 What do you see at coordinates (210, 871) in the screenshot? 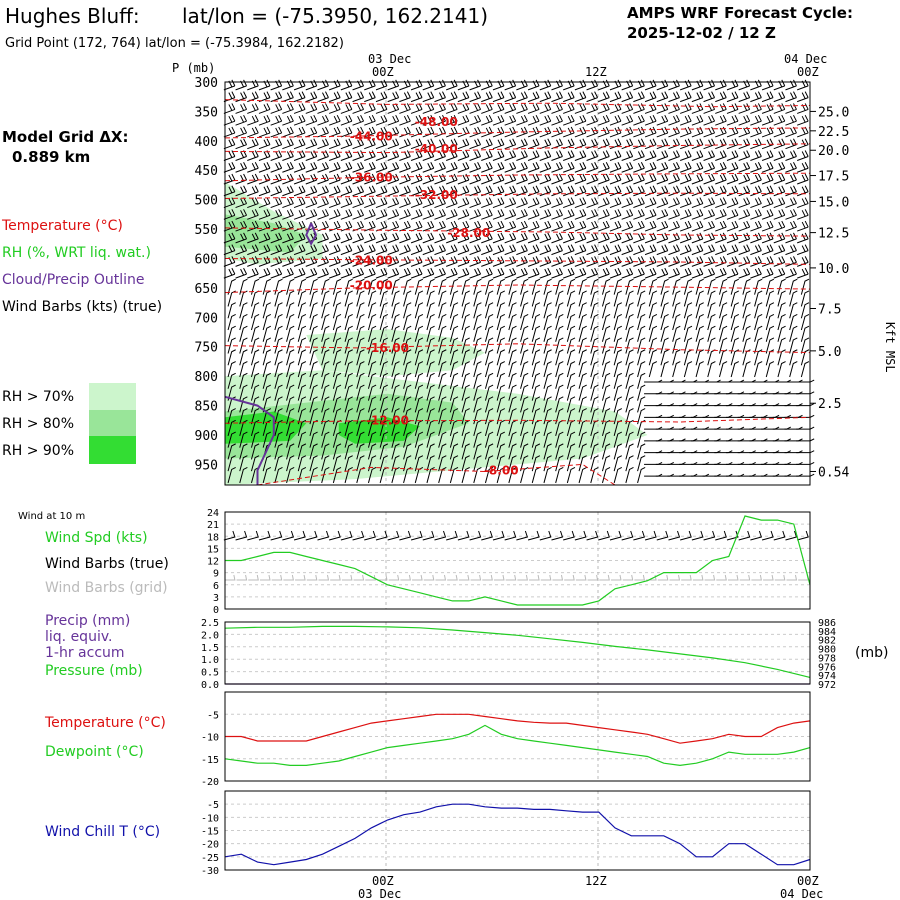
I see `y-tick-label: -30` at bounding box center [210, 871].